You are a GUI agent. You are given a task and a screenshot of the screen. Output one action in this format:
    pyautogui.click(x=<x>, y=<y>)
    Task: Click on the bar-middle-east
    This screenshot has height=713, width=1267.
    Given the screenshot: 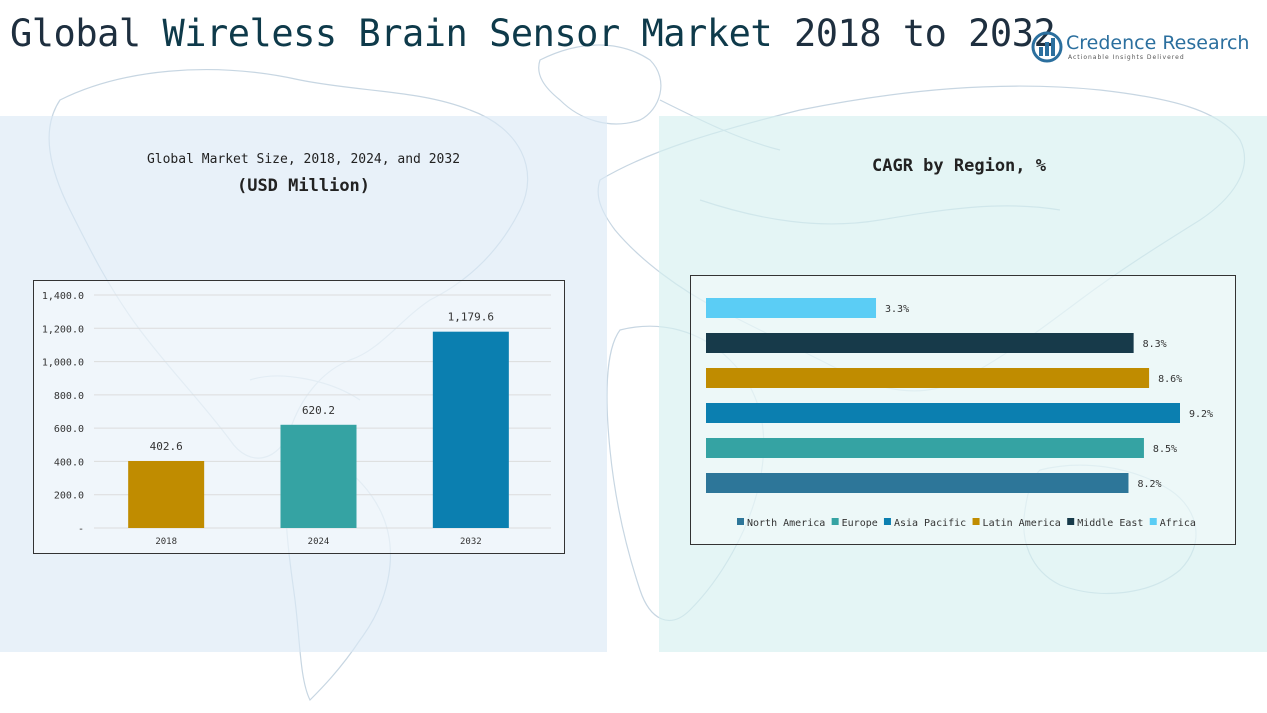 What is the action you would take?
    pyautogui.click(x=920, y=343)
    